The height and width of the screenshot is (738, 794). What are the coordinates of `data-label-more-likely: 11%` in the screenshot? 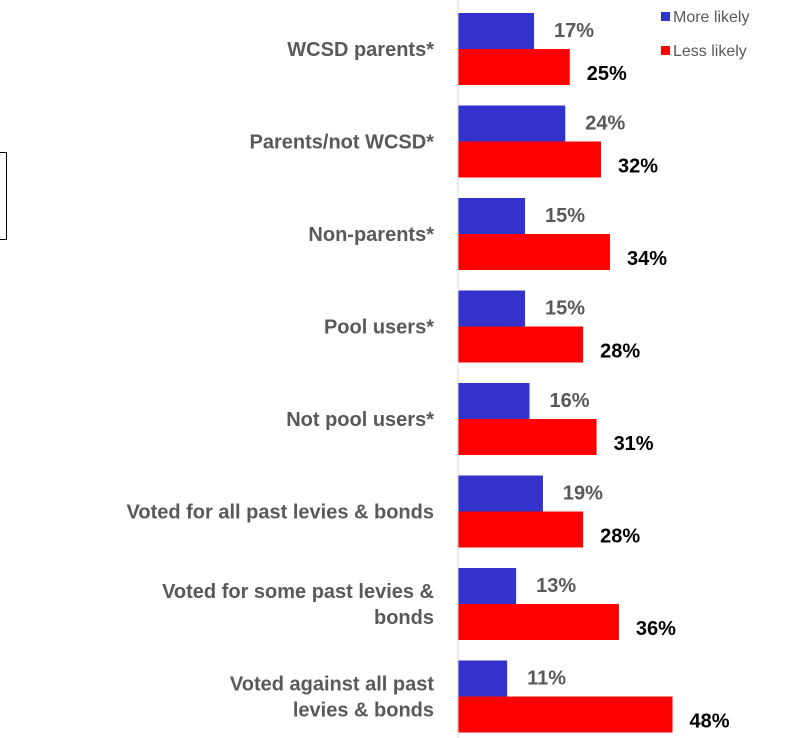 It's located at (546, 679).